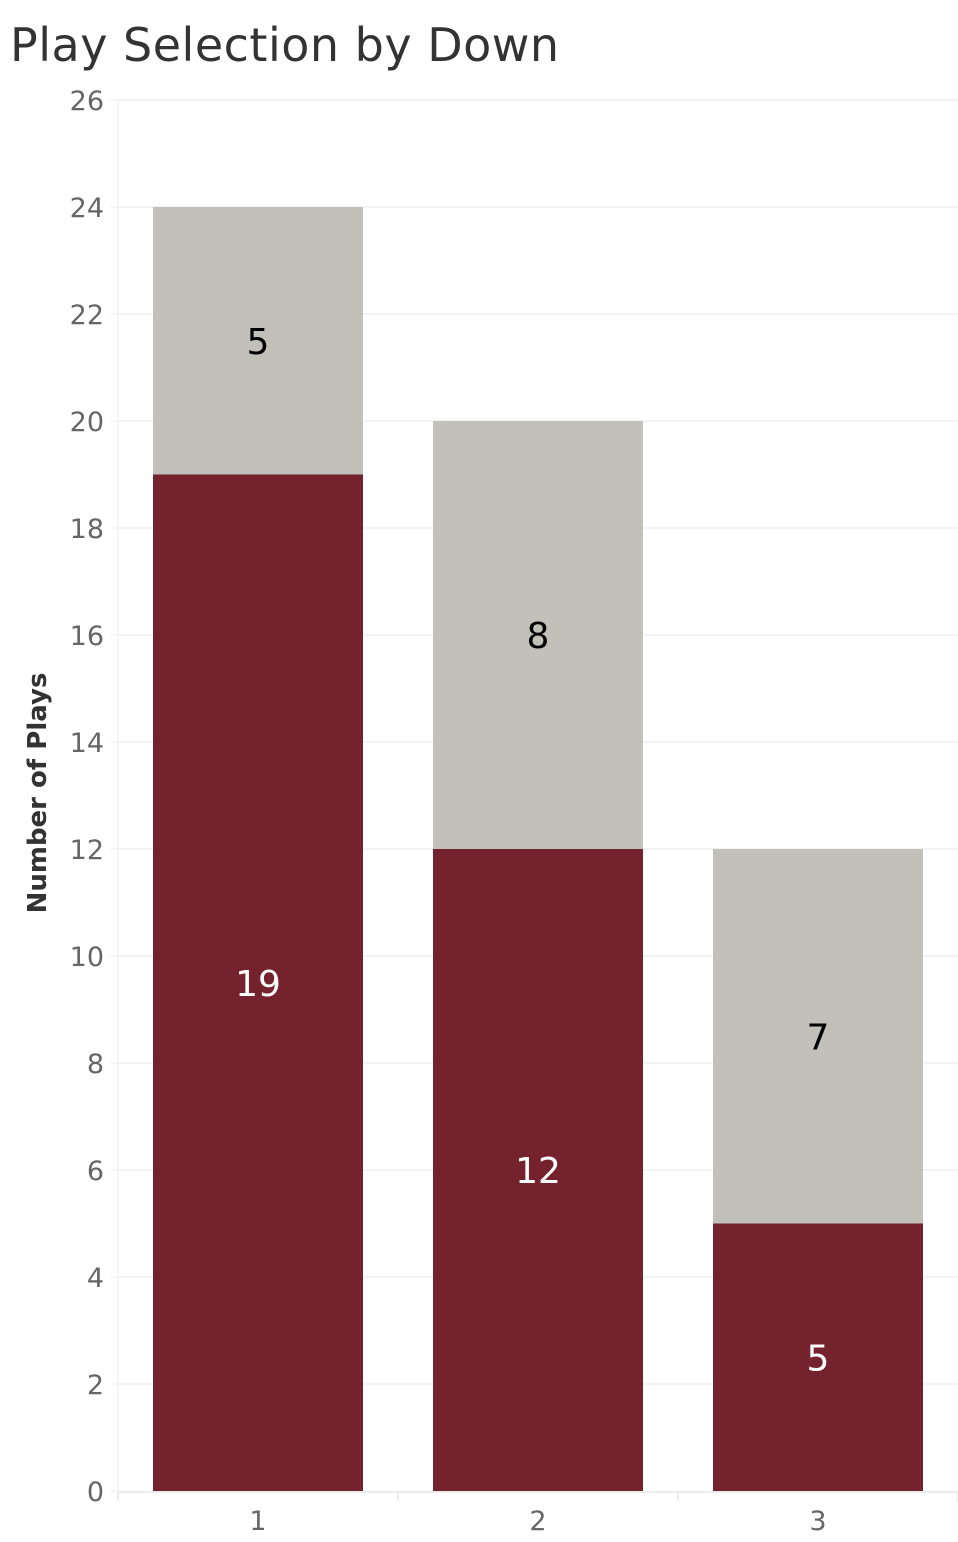 The width and height of the screenshot is (958, 1542). I want to click on x-tick-label-3: 3, so click(817, 1521).